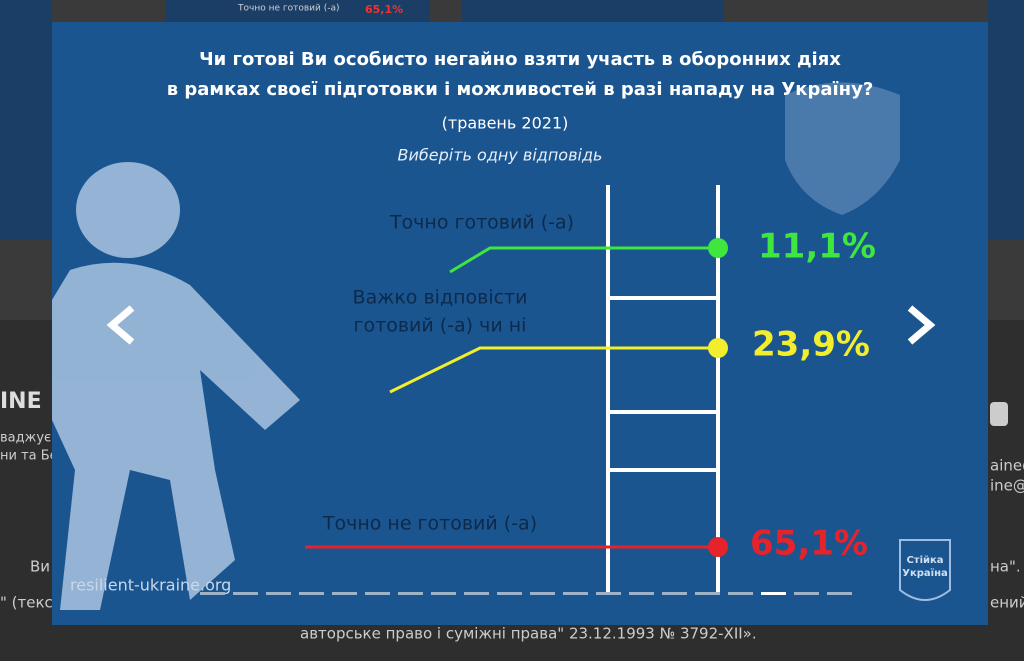 This screenshot has width=1024, height=661. What do you see at coordinates (921, 325) in the screenshot?
I see `next-arrow` at bounding box center [921, 325].